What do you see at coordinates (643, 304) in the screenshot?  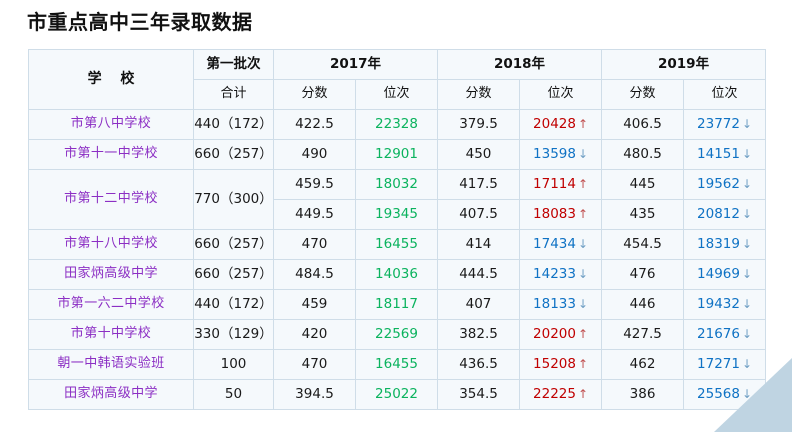 I see `row-score-2019: 446` at bounding box center [643, 304].